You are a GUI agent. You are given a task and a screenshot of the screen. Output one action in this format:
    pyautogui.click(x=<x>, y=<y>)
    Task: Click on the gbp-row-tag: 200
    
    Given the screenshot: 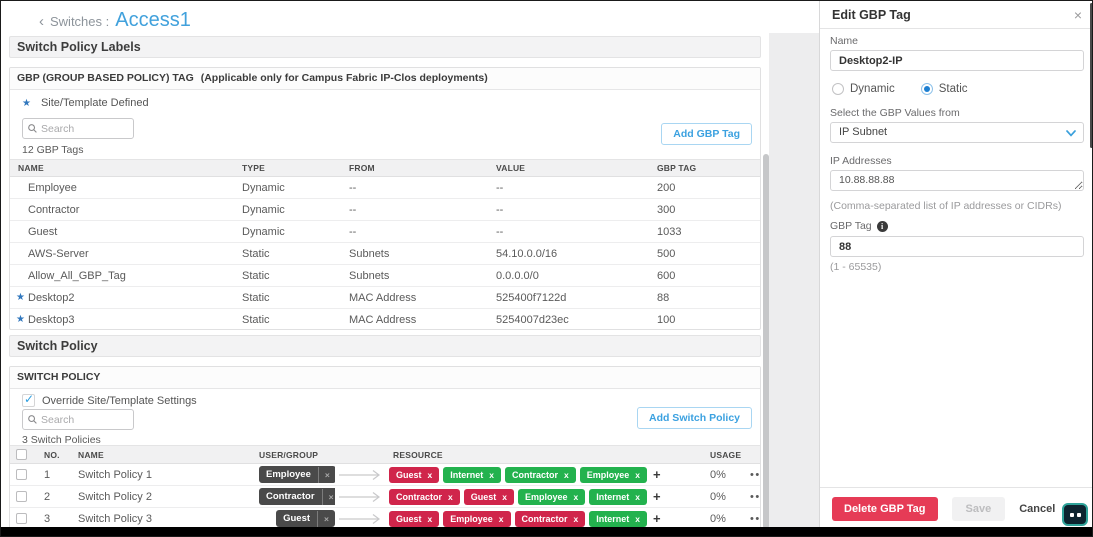 What is the action you would take?
    pyautogui.click(x=704, y=187)
    